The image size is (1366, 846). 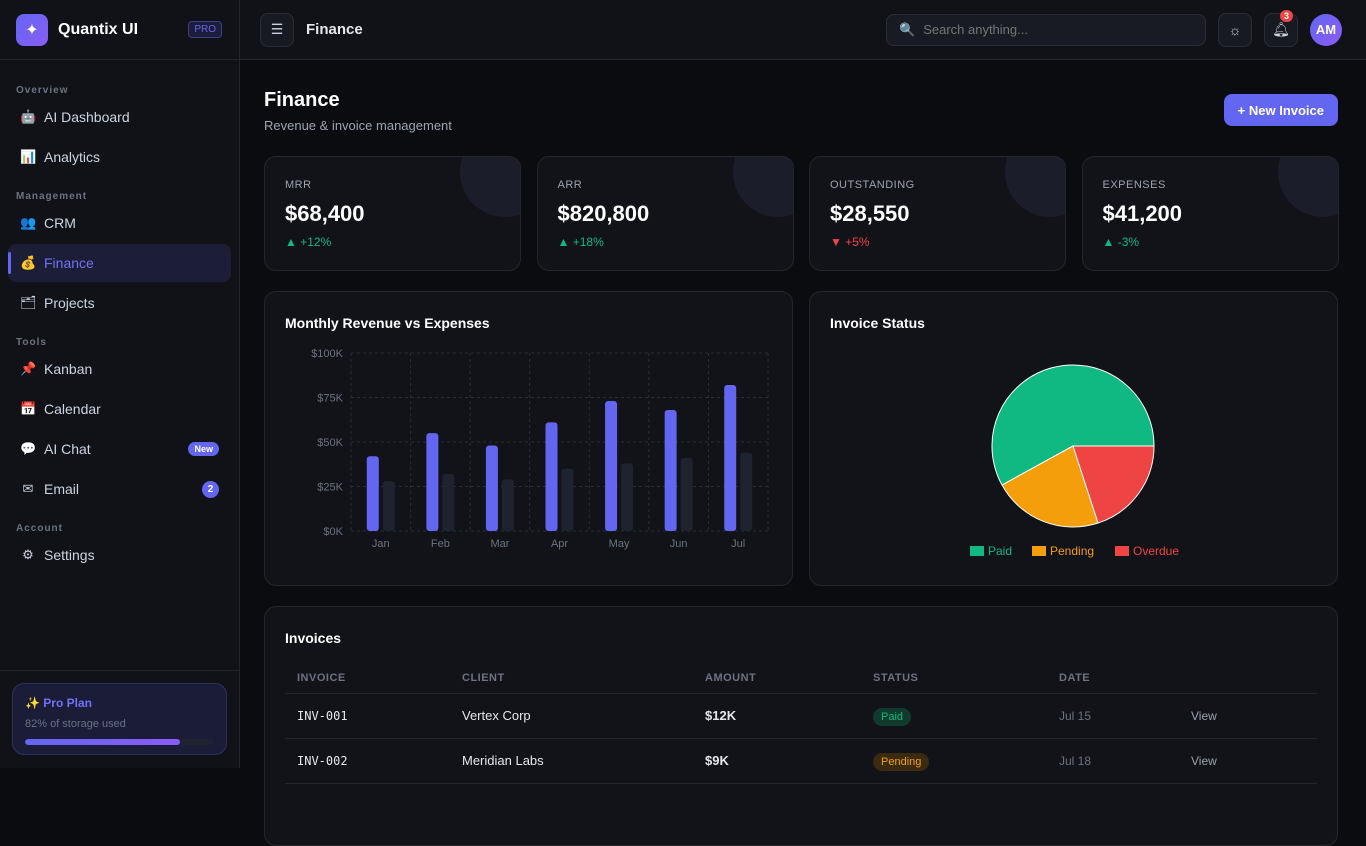 What do you see at coordinates (119, 409) in the screenshot?
I see `sidebar-item-calendar: 📅 Calendar` at bounding box center [119, 409].